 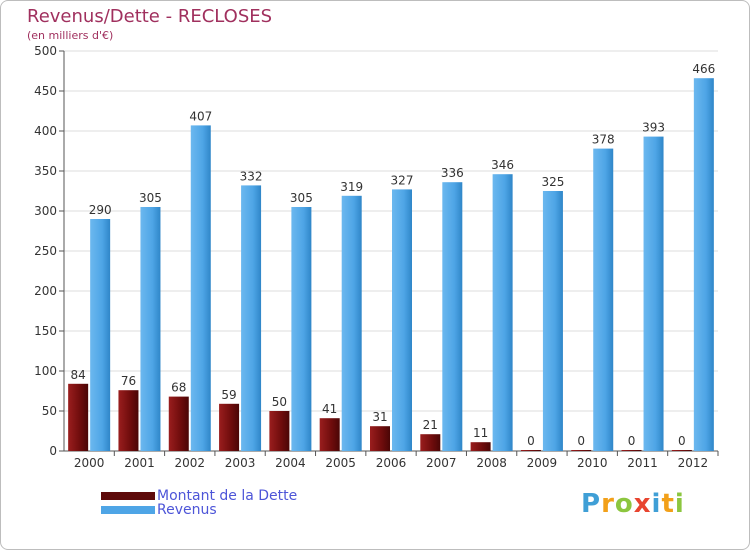 What do you see at coordinates (45, 171) in the screenshot?
I see `y-tick-label: 350` at bounding box center [45, 171].